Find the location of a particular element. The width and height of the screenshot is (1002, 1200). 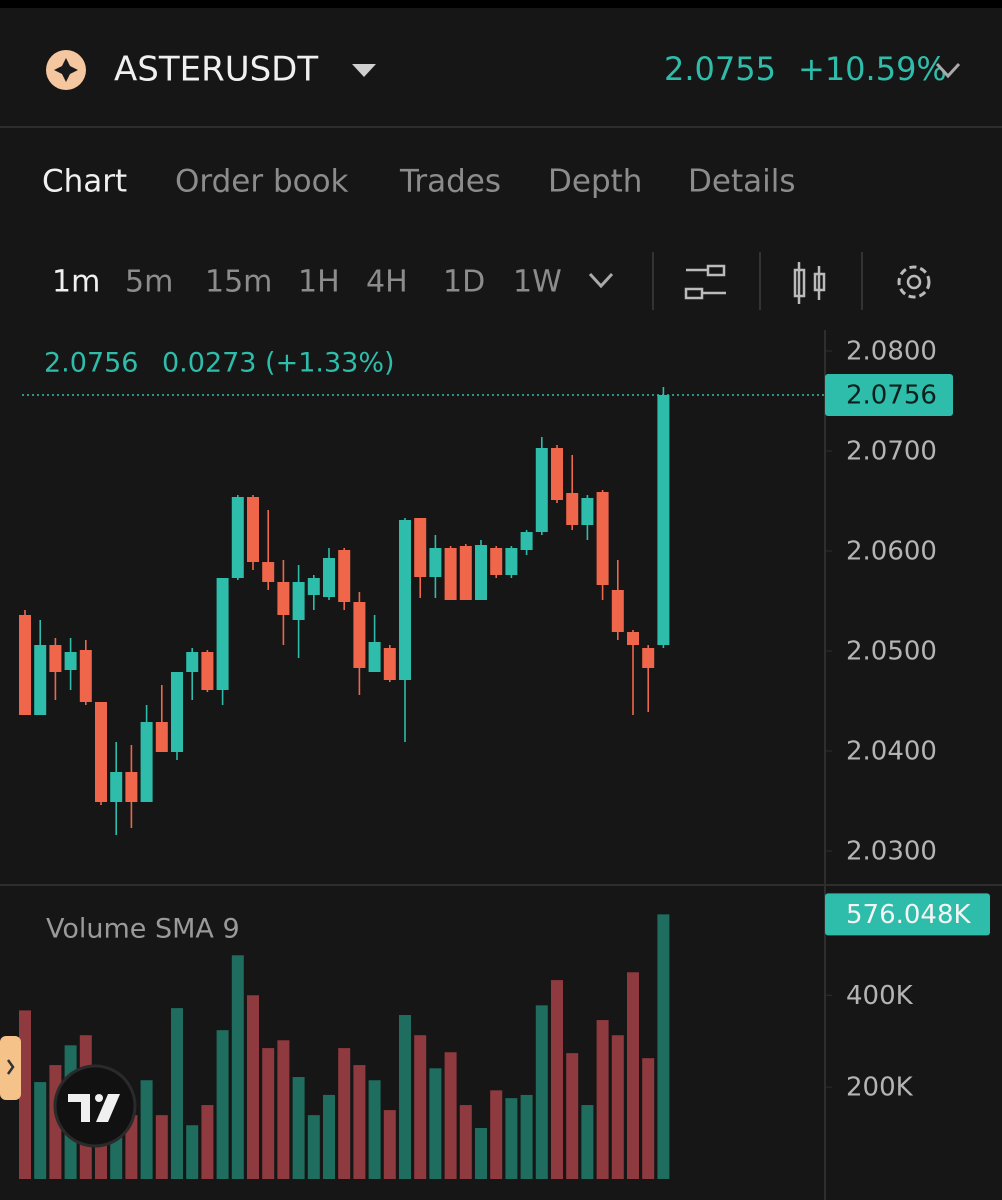

last-price-tag-label: 2.0756 is located at coordinates (891, 396).